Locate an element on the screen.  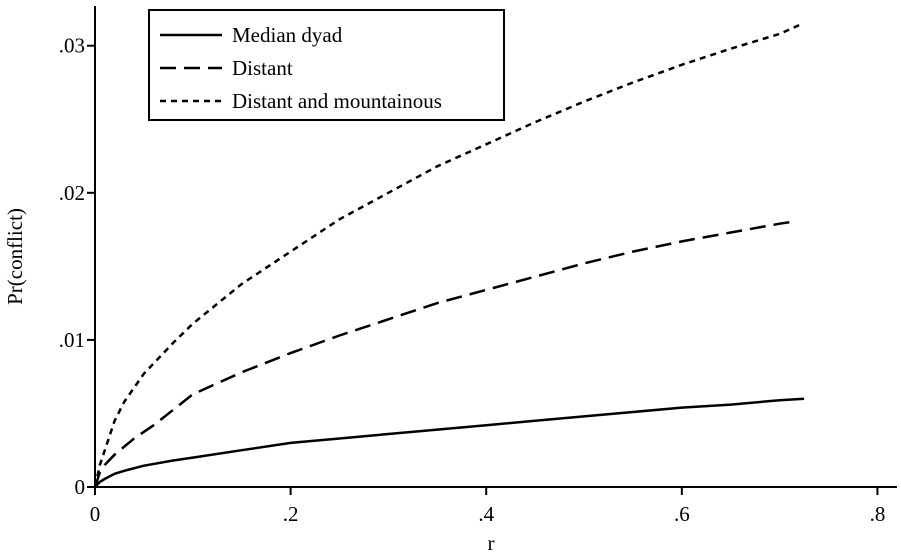
x-tick-label: 0 is located at coordinates (95, 514).